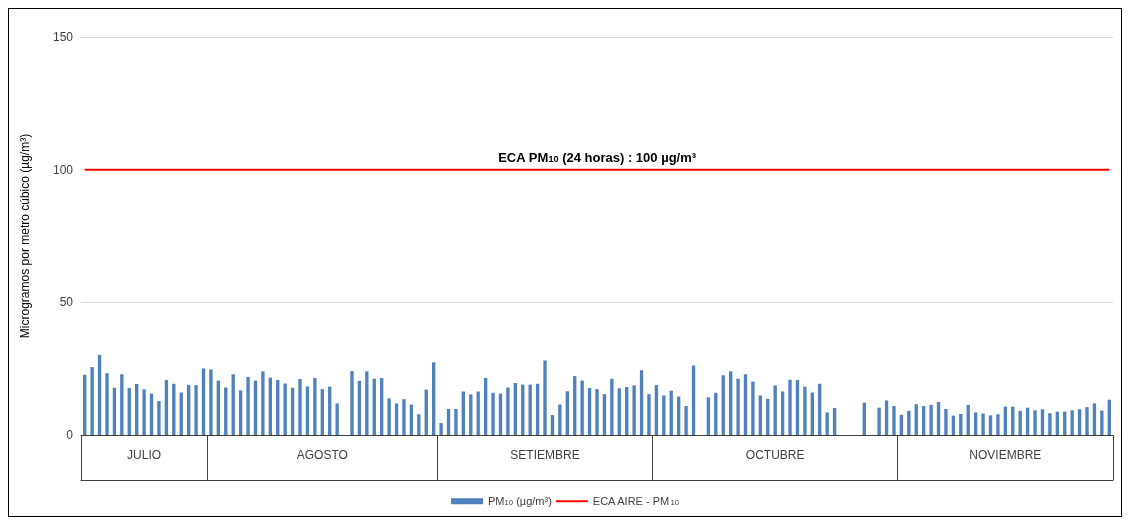  I want to click on y-tick-label: 150, so click(63, 37).